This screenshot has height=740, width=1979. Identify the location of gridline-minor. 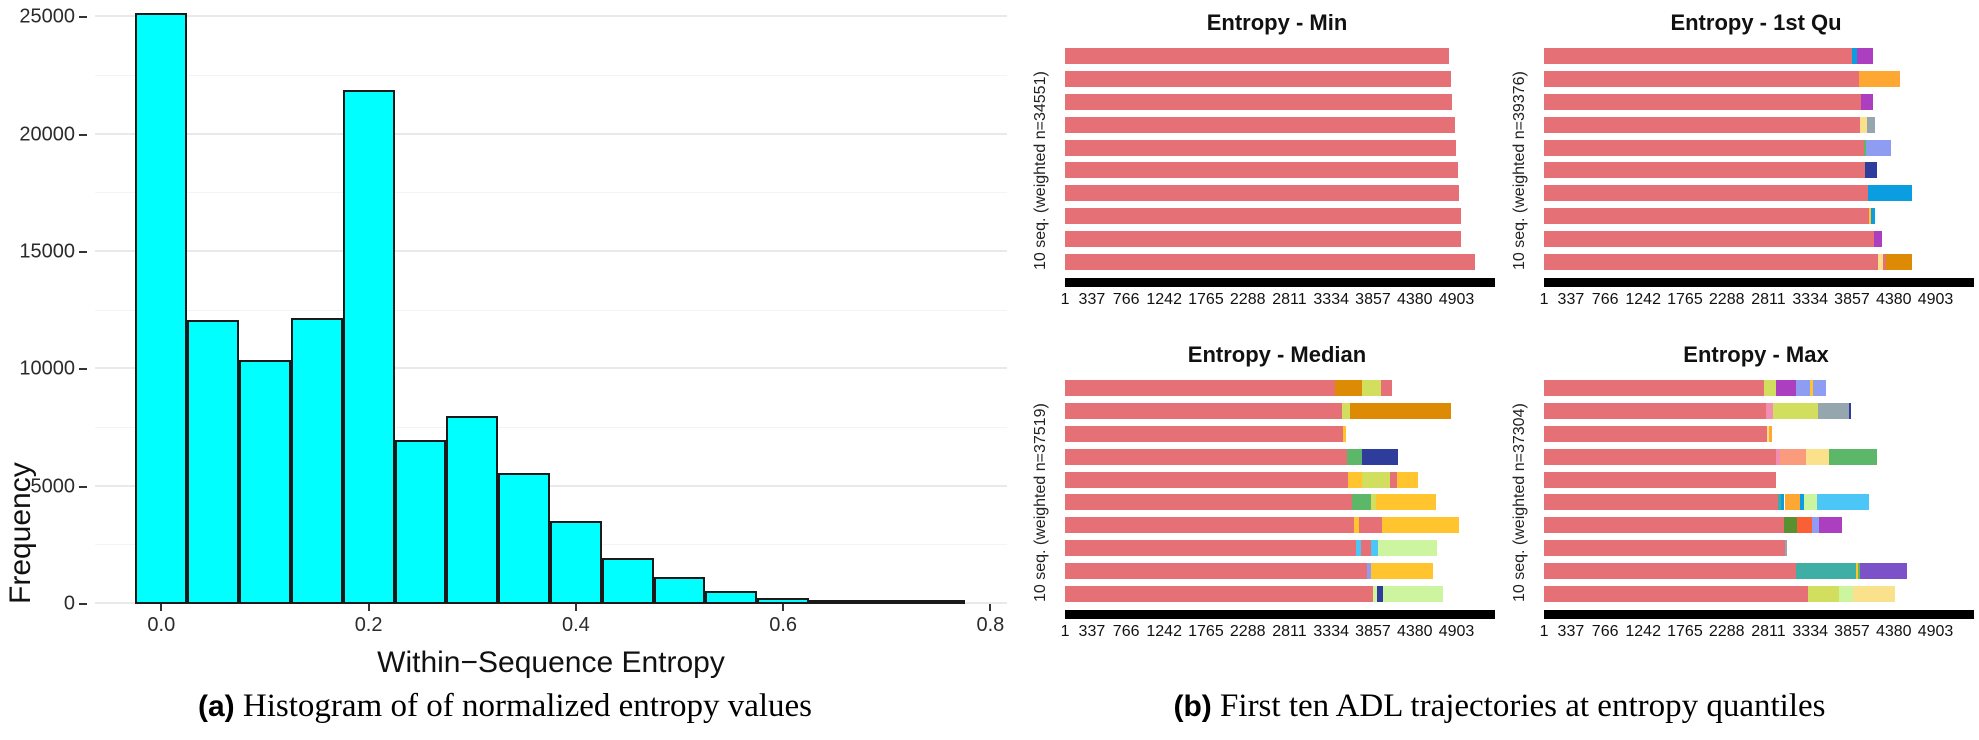
(551, 428).